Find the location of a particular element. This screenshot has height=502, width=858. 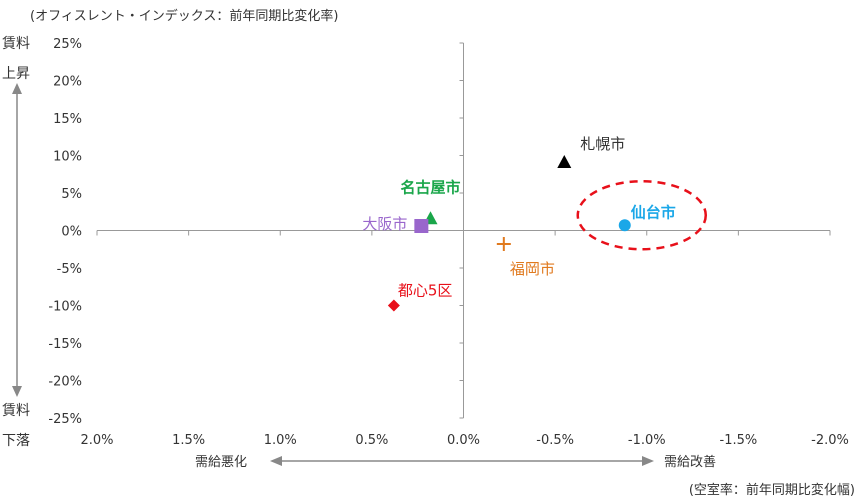

point-label: 名古屋市 is located at coordinates (431, 187).